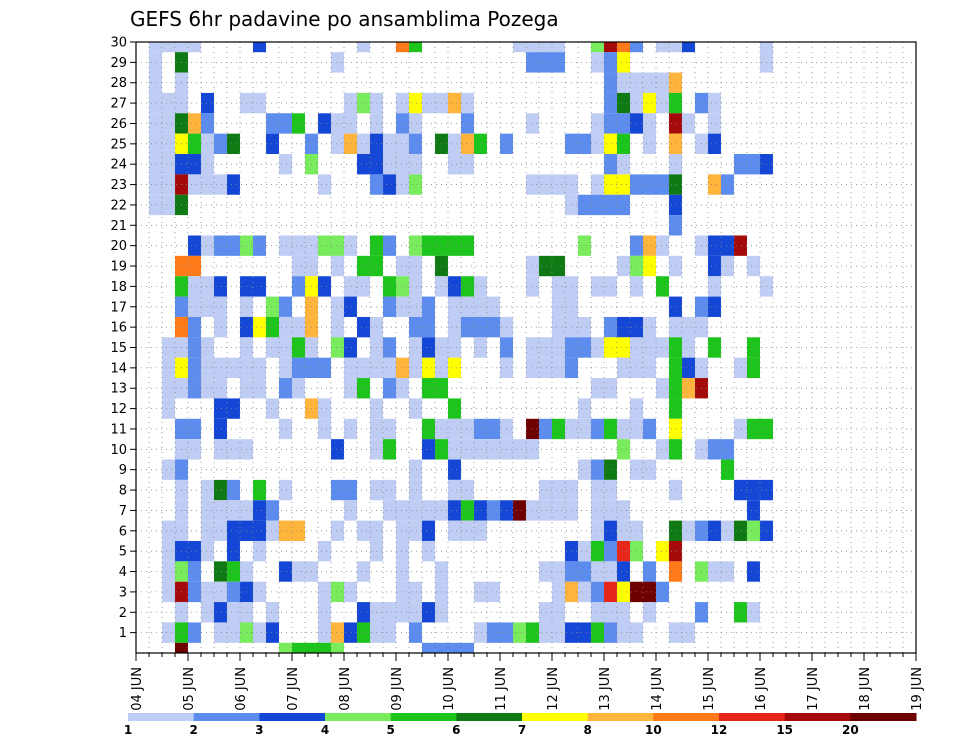 Image resolution: width=960 pixels, height=742 pixels. Describe the element at coordinates (118, 348) in the screenshot. I see `y-tick-label: 15` at that location.